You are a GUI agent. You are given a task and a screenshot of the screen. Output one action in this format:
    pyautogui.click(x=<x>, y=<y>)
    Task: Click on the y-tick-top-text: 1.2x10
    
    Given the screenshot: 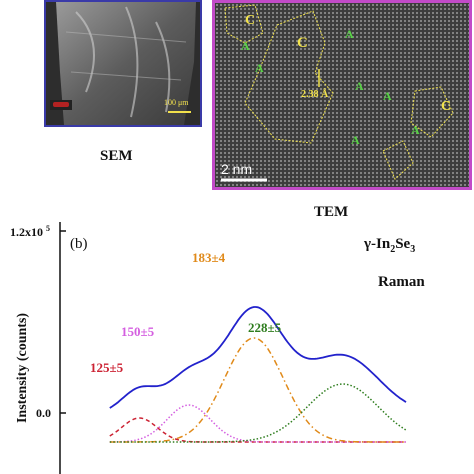 What is the action you would take?
    pyautogui.click(x=26, y=232)
    